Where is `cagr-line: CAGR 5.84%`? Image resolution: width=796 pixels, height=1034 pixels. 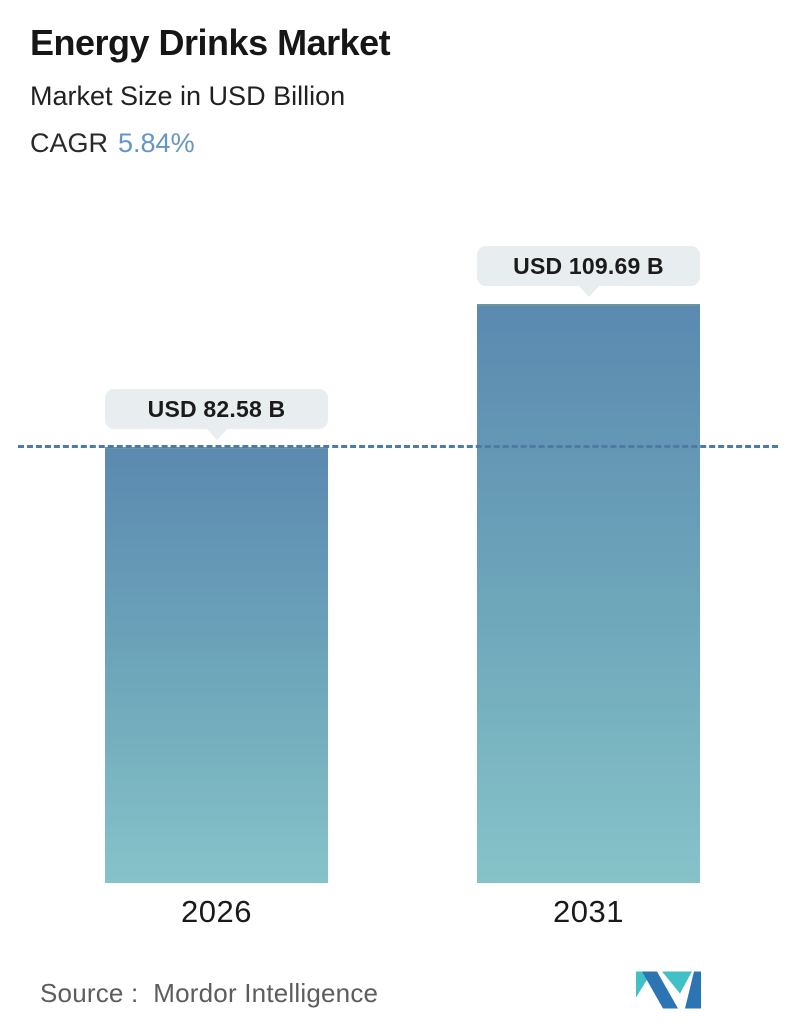
cagr-line: CAGR 5.84% is located at coordinates (400, 143).